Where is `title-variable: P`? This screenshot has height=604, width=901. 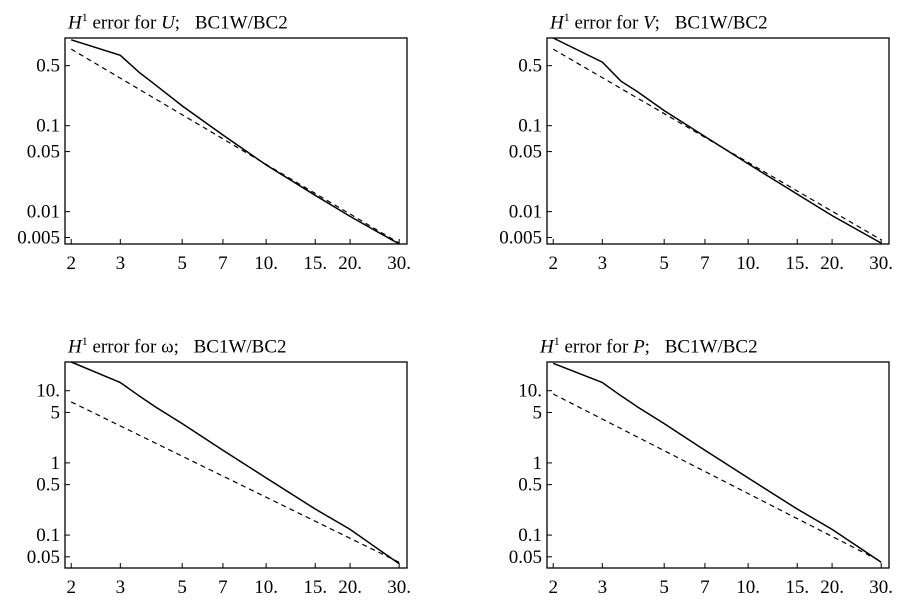
title-variable: P is located at coordinates (639, 347).